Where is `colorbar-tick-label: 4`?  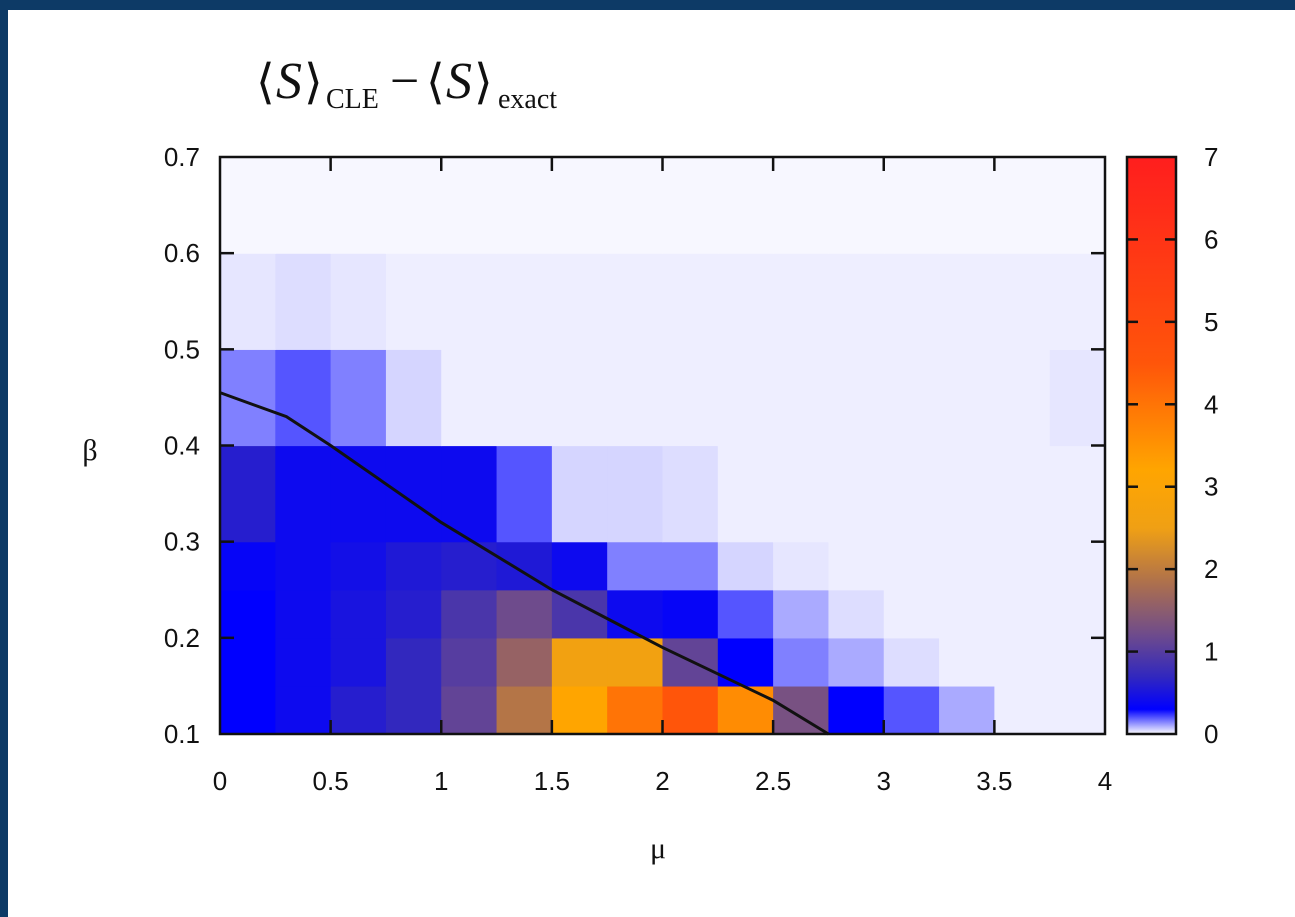
colorbar-tick-label: 4 is located at coordinates (1211, 404).